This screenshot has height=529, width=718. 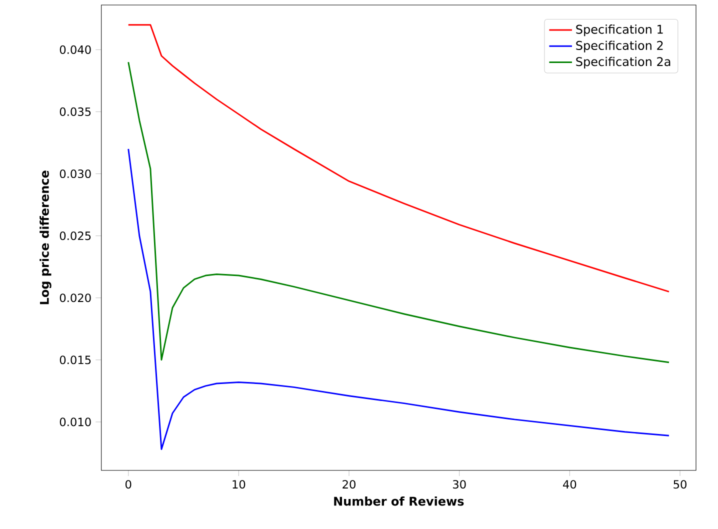 I want to click on y-tick-label: 0.020, so click(x=75, y=298).